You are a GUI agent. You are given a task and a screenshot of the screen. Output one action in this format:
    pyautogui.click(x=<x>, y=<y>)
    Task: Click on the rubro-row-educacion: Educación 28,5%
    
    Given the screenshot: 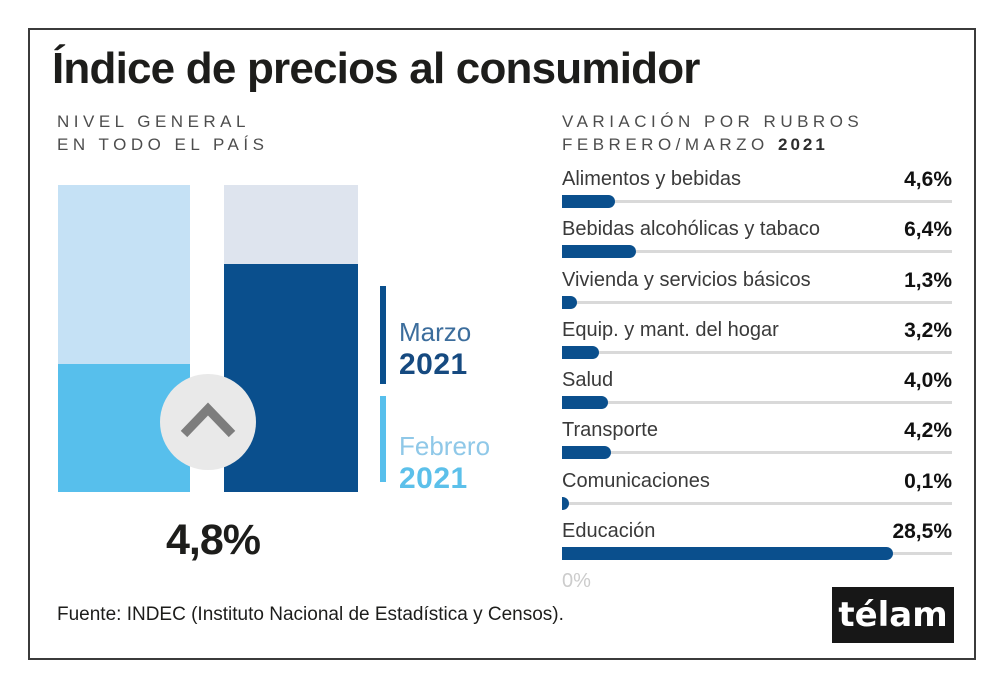 What is the action you would take?
    pyautogui.click(x=757, y=545)
    